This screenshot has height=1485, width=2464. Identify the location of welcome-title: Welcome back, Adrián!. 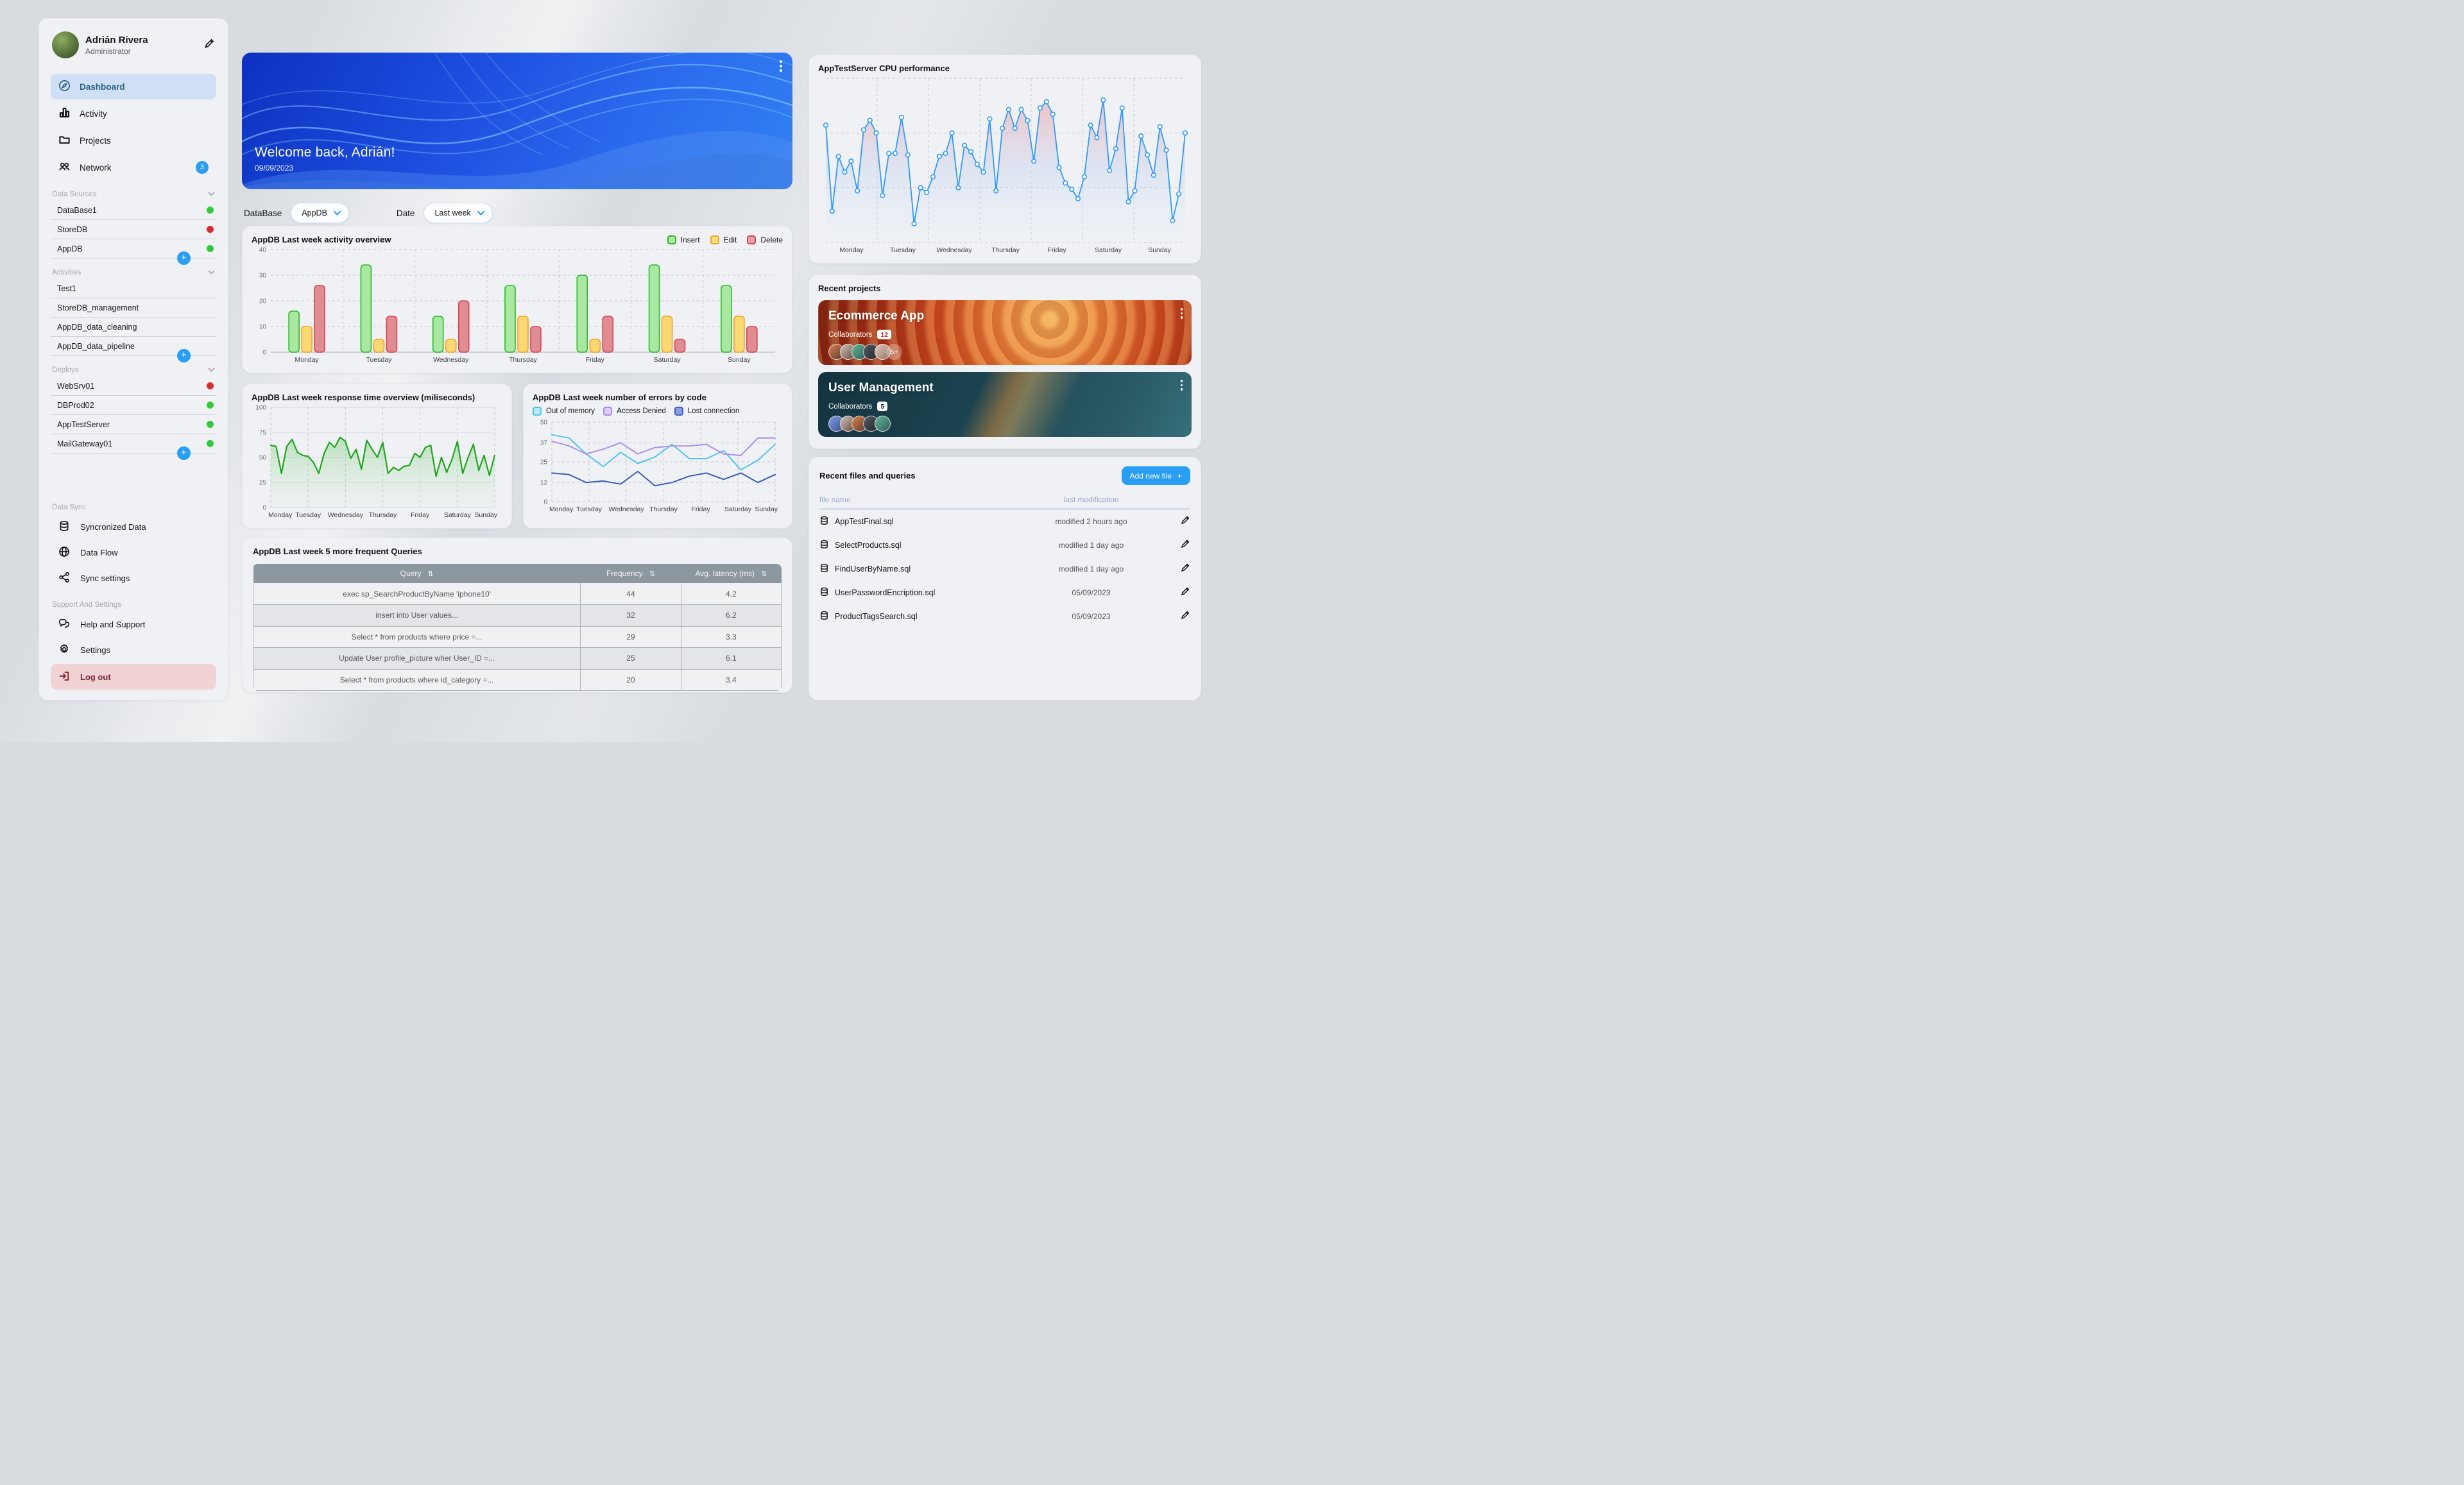
(325, 152).